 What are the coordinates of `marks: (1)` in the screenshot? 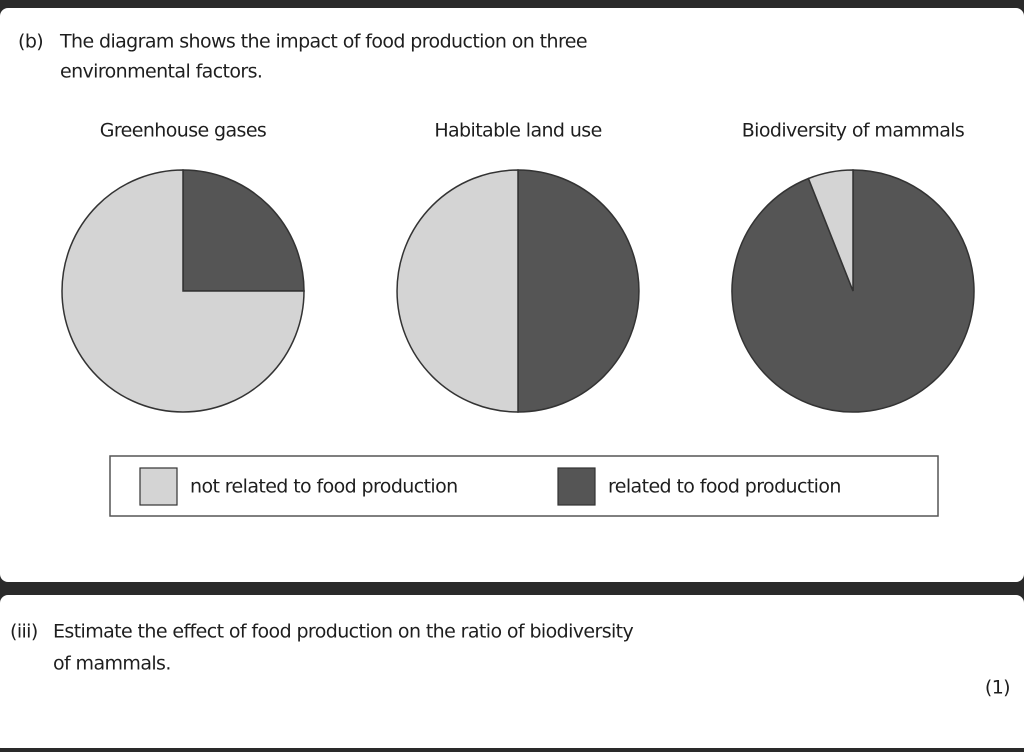 It's located at (997, 688).